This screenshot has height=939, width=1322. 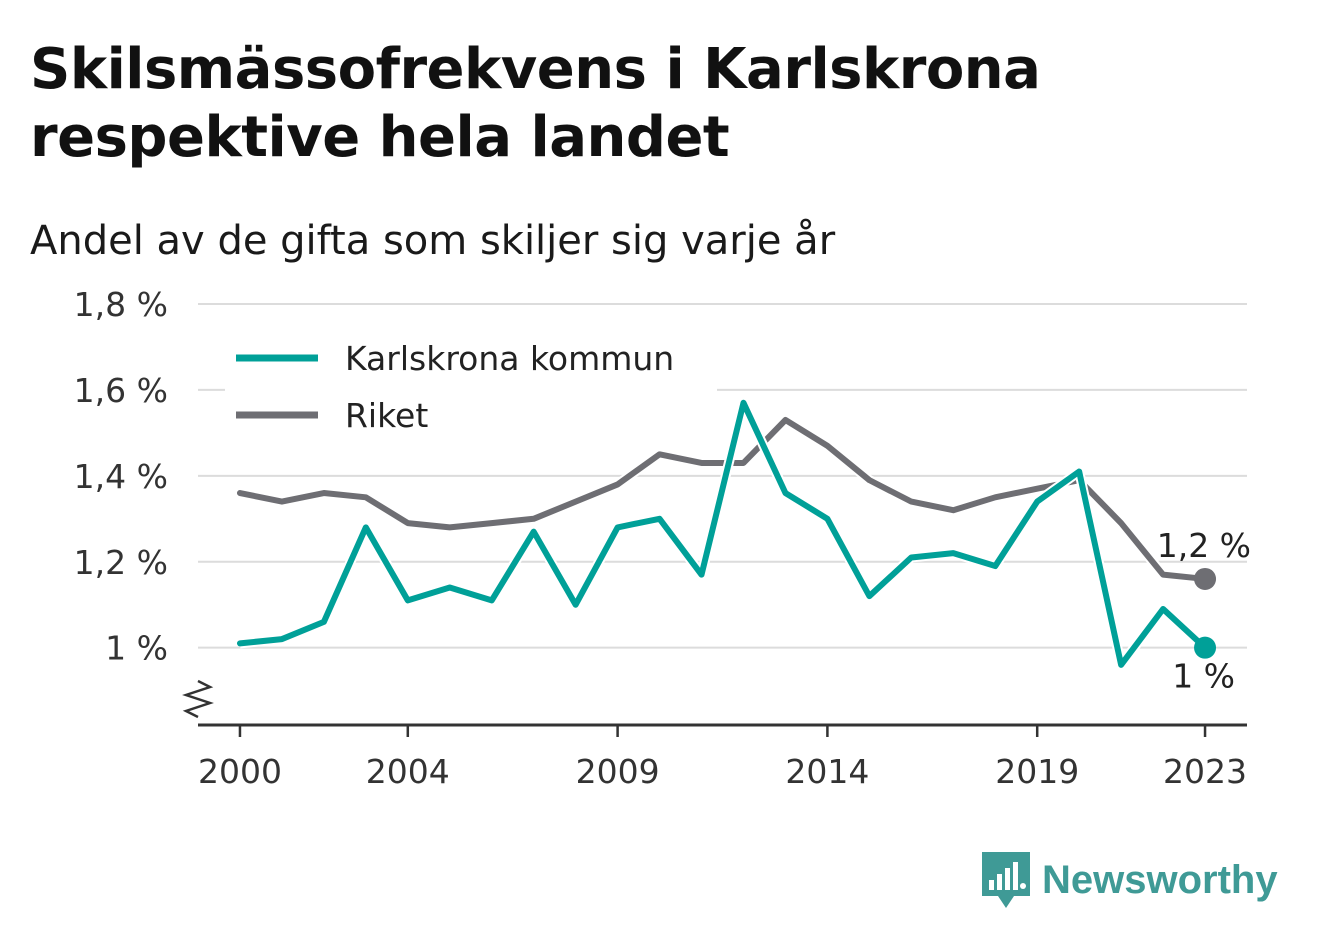 What do you see at coordinates (618, 771) in the screenshot?
I see `x-tick-label: 2009` at bounding box center [618, 771].